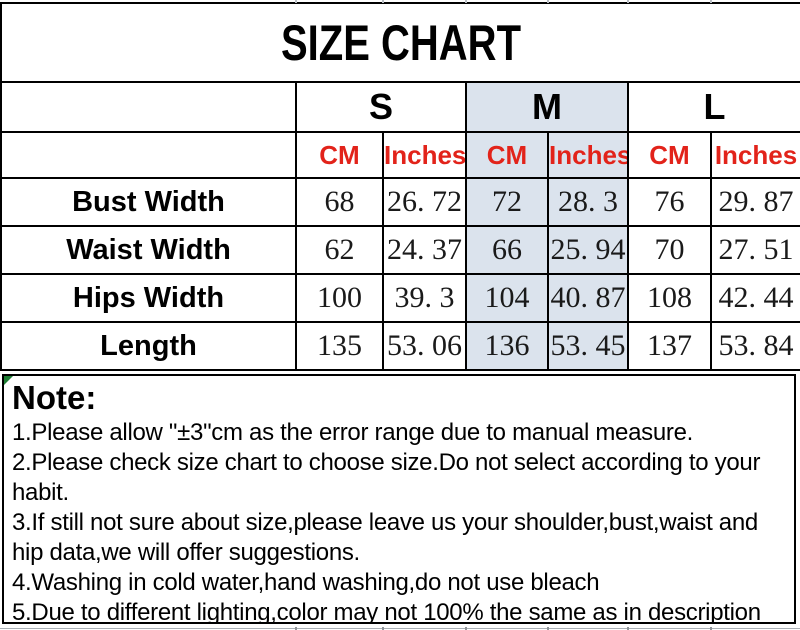 This screenshot has height=630, width=800. Describe the element at coordinates (339, 298) in the screenshot. I see `value-cell: 100` at that location.